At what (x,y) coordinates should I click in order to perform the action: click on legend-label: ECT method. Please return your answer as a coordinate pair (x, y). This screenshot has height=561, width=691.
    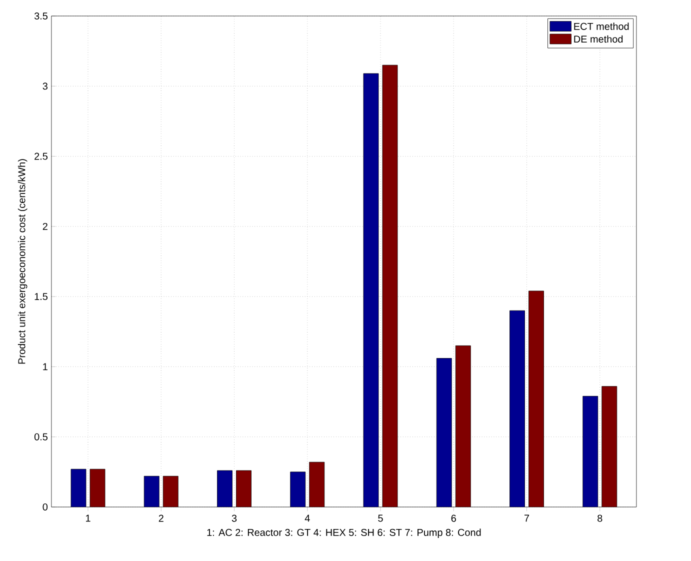
    Looking at the image, I should click on (601, 26).